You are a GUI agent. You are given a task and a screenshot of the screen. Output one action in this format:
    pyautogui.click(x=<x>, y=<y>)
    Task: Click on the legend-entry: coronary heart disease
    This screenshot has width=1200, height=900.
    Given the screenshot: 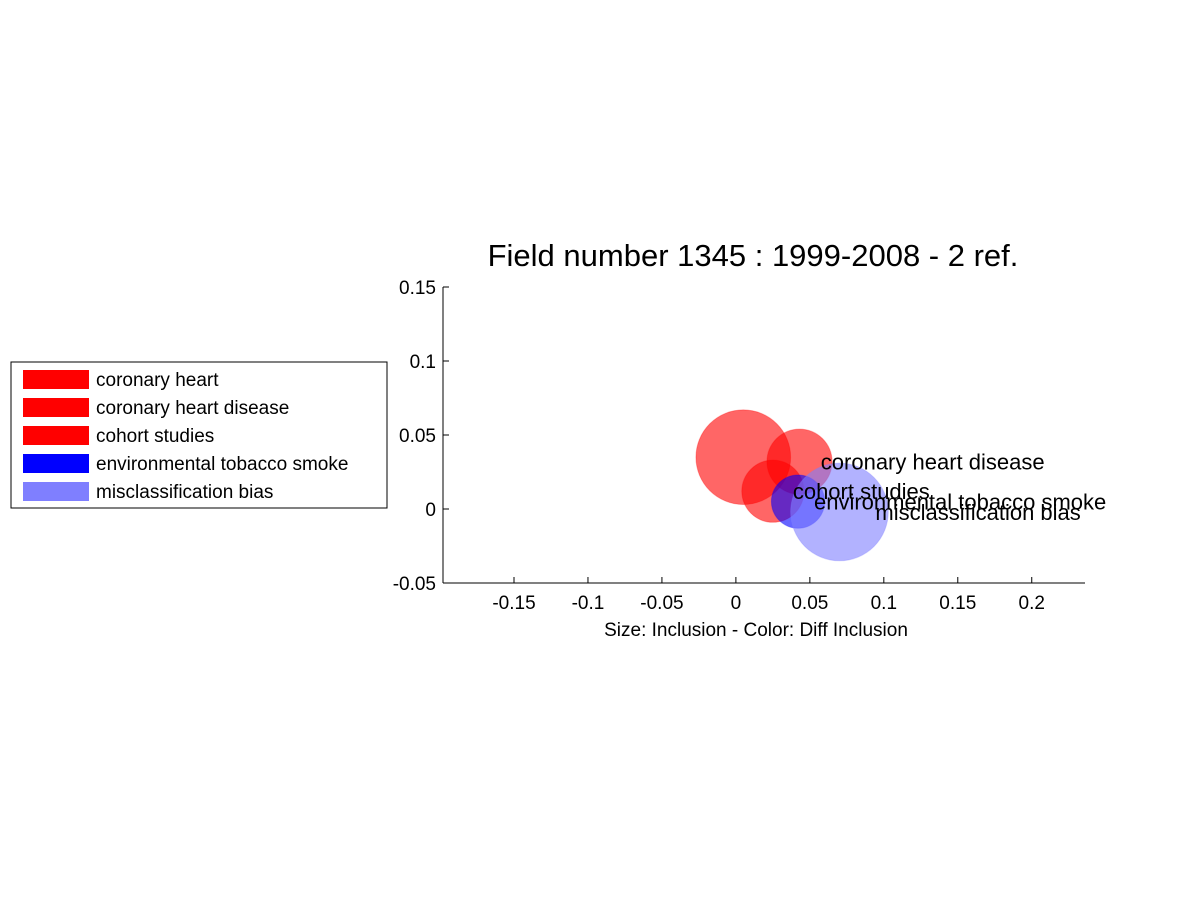 What is the action you would take?
    pyautogui.click(x=192, y=408)
    